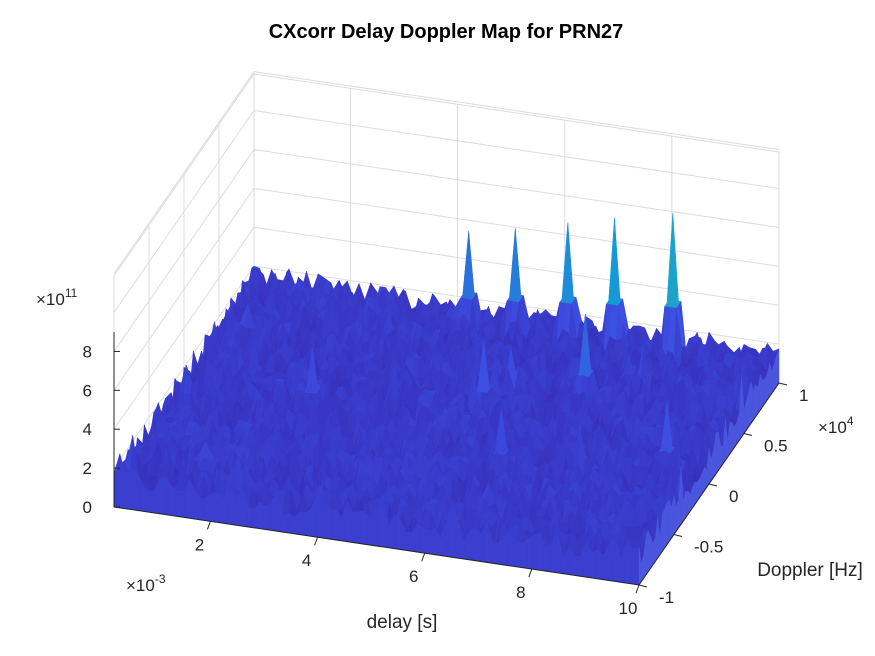  I want to click on z-tick-label: 4, so click(87, 429).